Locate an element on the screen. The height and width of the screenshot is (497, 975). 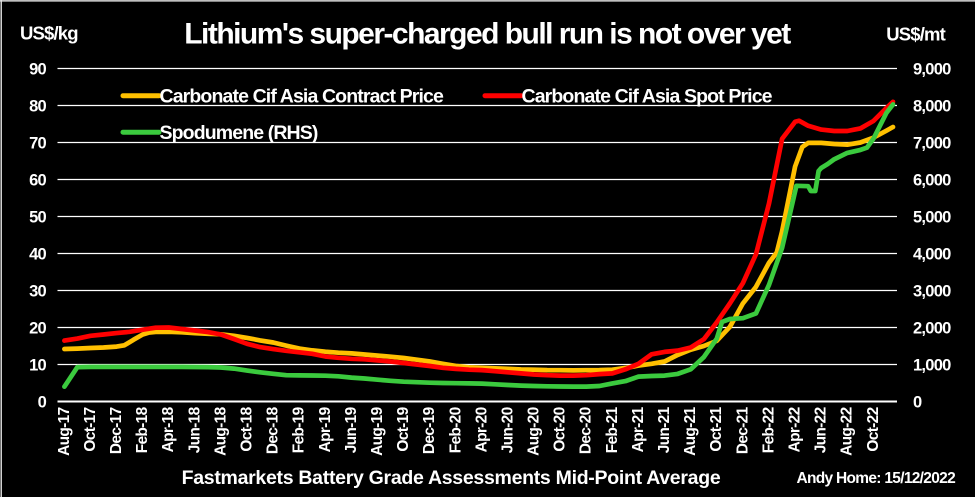
svg-text: Aug-21 is located at coordinates (690, 430).